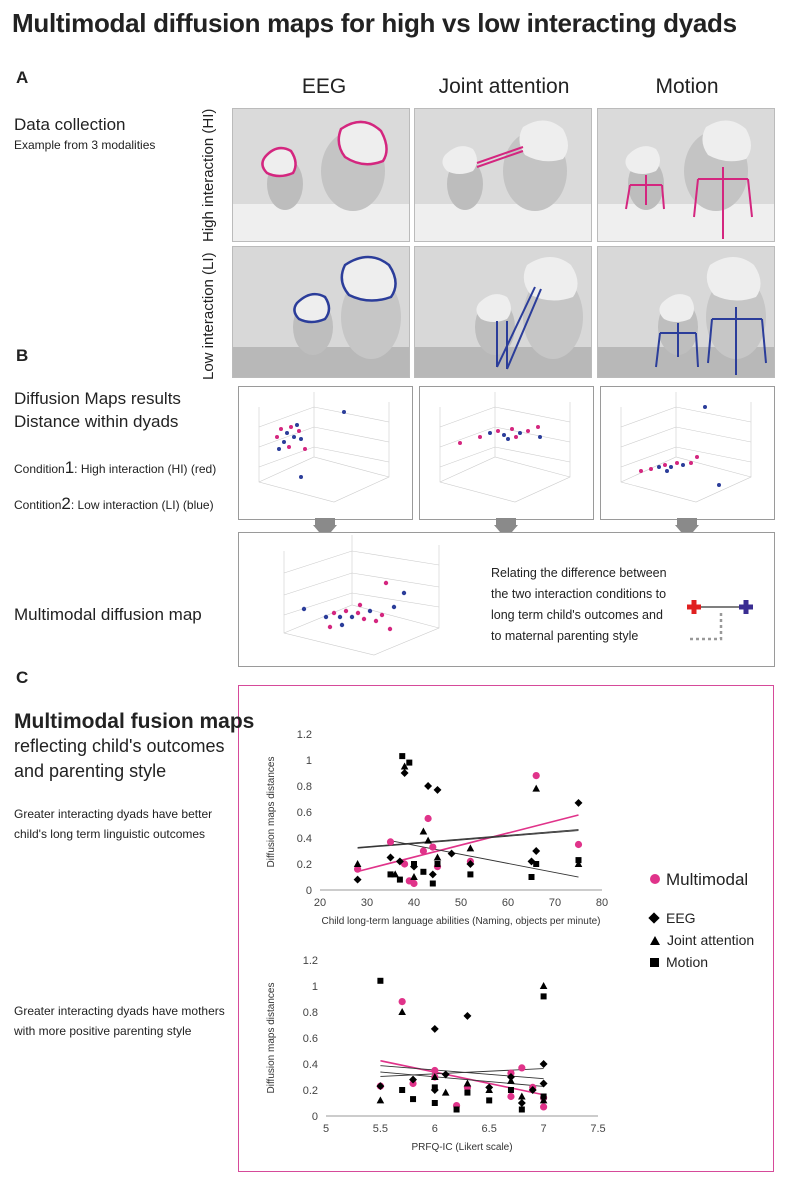 Image resolution: width=793 pixels, height=1182 pixels. What do you see at coordinates (70, 124) in the screenshot?
I see `data-collection-title: Data collection` at bounding box center [70, 124].